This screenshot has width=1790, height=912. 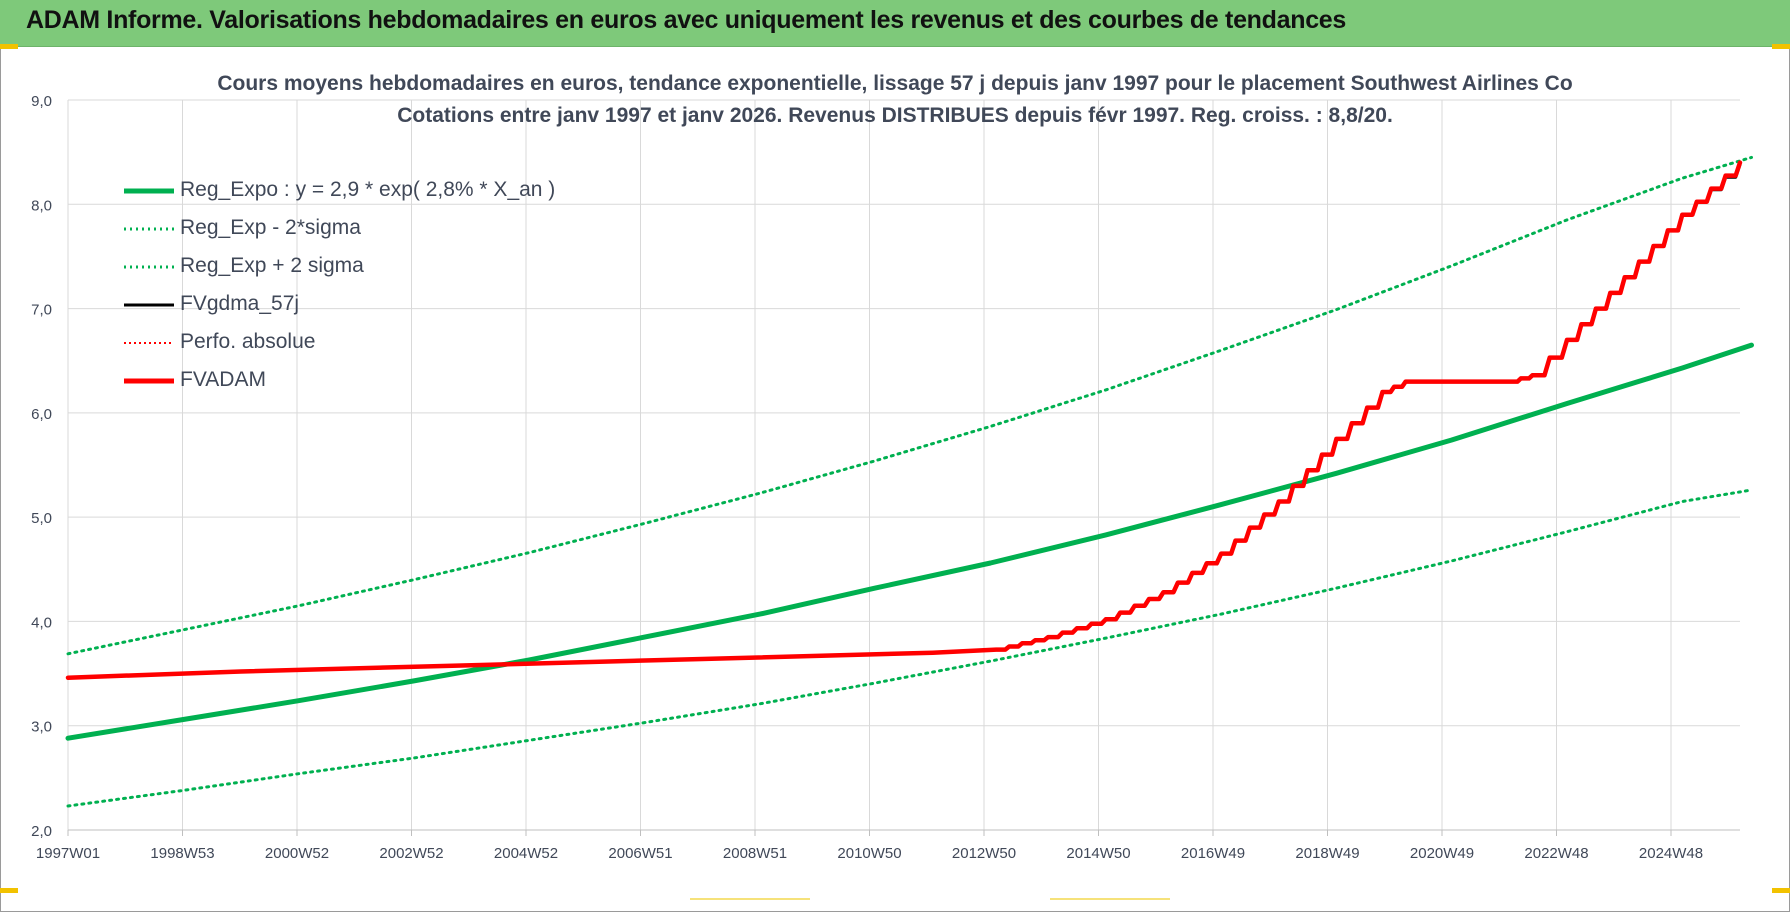 What do you see at coordinates (41, 205) in the screenshot?
I see `y-tick-label: 8,0` at bounding box center [41, 205].